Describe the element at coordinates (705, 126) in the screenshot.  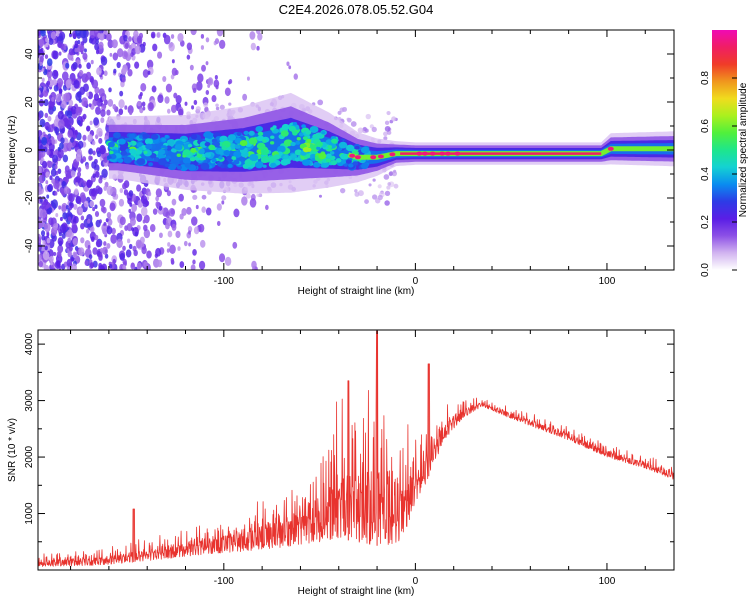
I see `colorbar-tick-label: 0.6` at that location.